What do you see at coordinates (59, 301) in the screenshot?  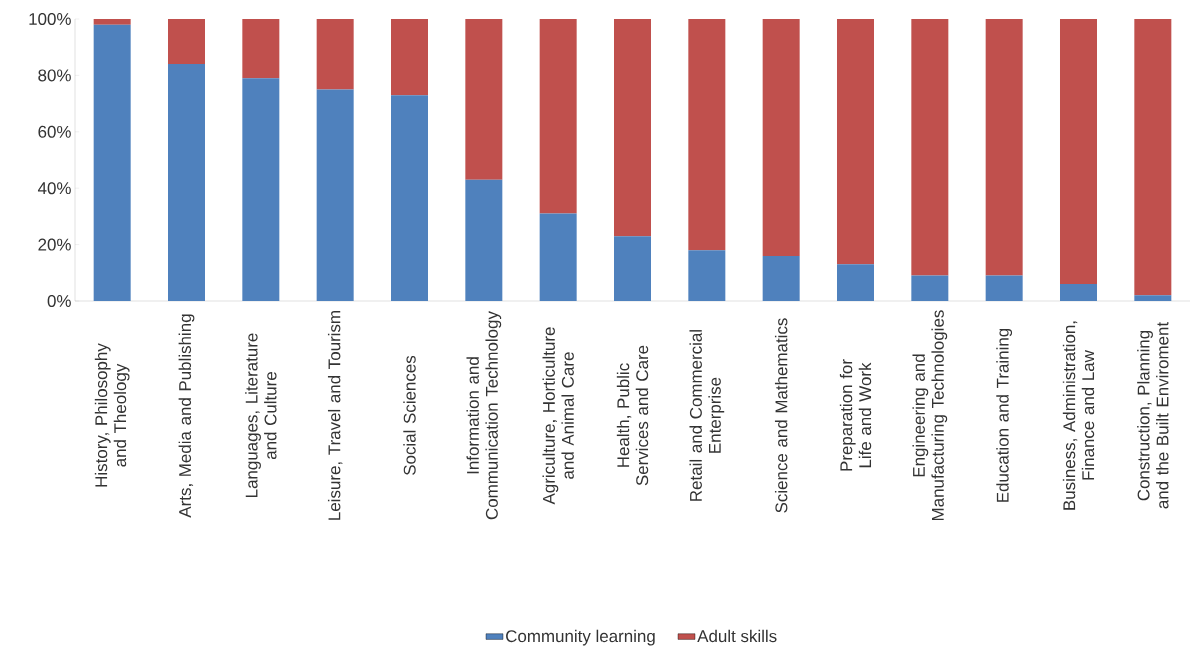 I see `y-tick-label: 0%` at bounding box center [59, 301].